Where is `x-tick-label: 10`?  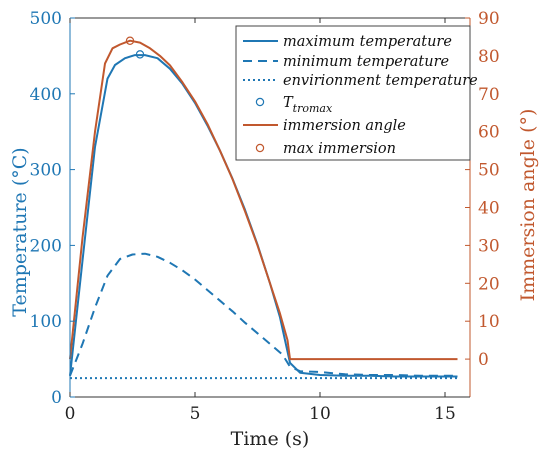 x-tick-label: 10 is located at coordinates (320, 414).